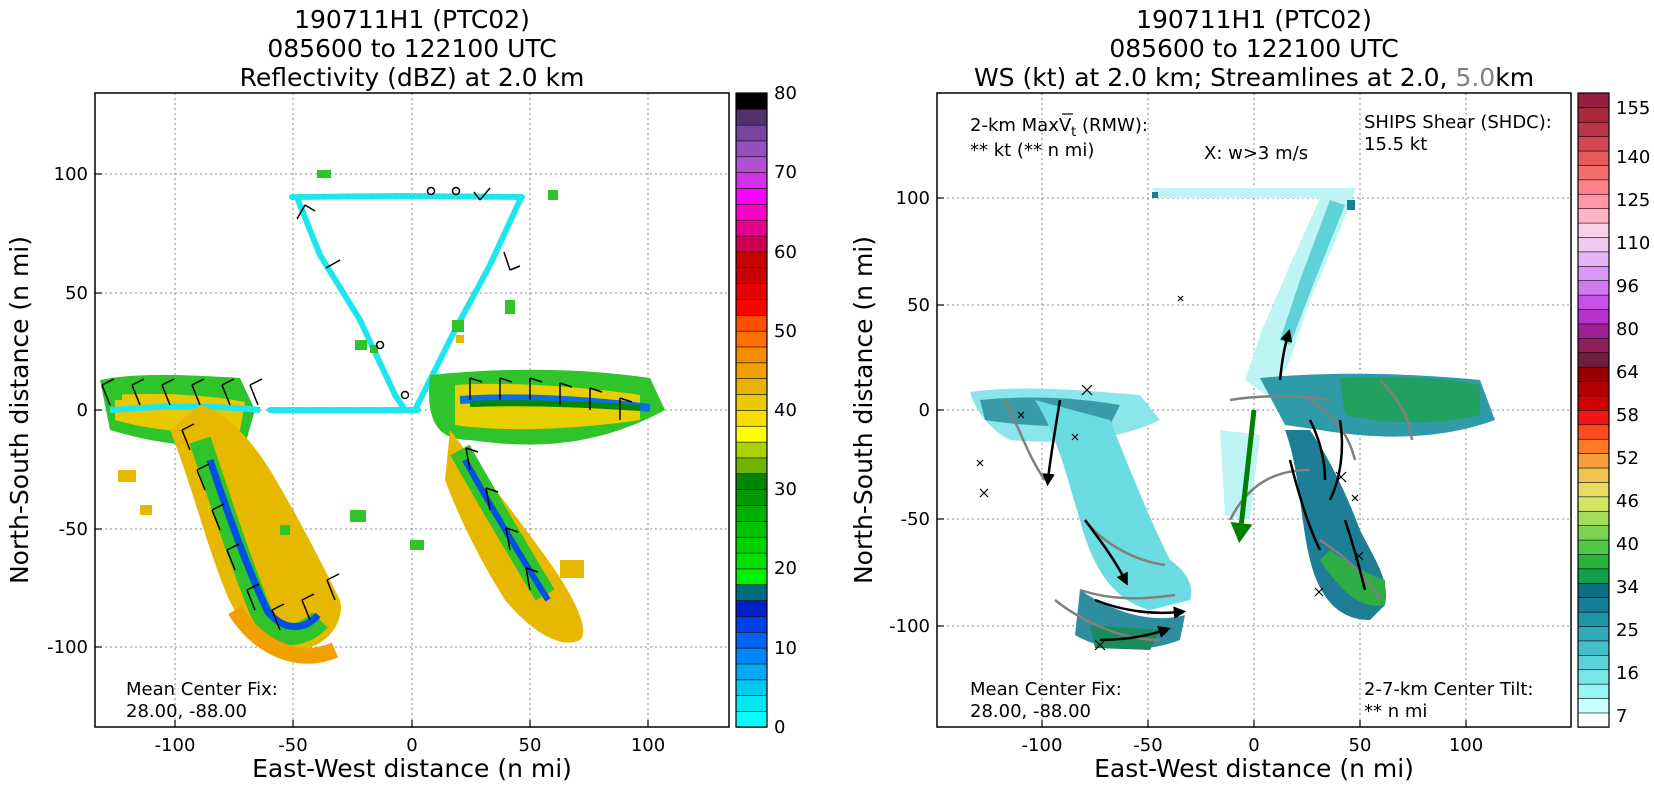  What do you see at coordinates (785, 568) in the screenshot?
I see `left-colorbar-tick: 20` at bounding box center [785, 568].